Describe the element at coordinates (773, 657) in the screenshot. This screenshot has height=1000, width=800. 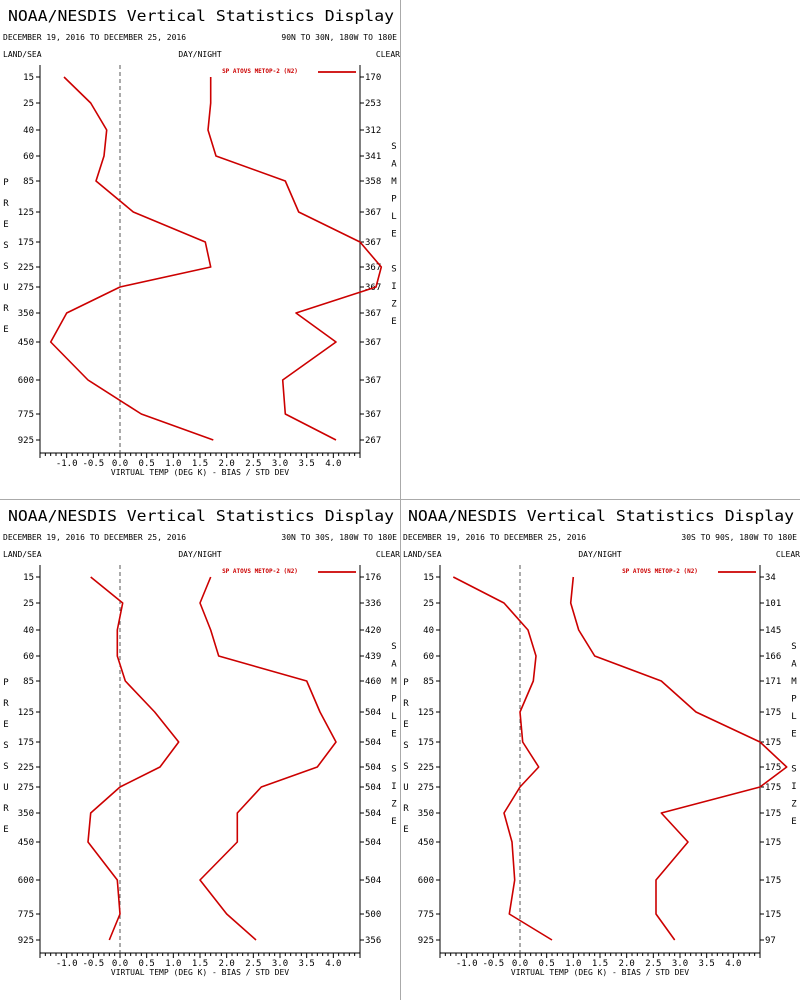
I see `sample-size-label: 166` at that location.